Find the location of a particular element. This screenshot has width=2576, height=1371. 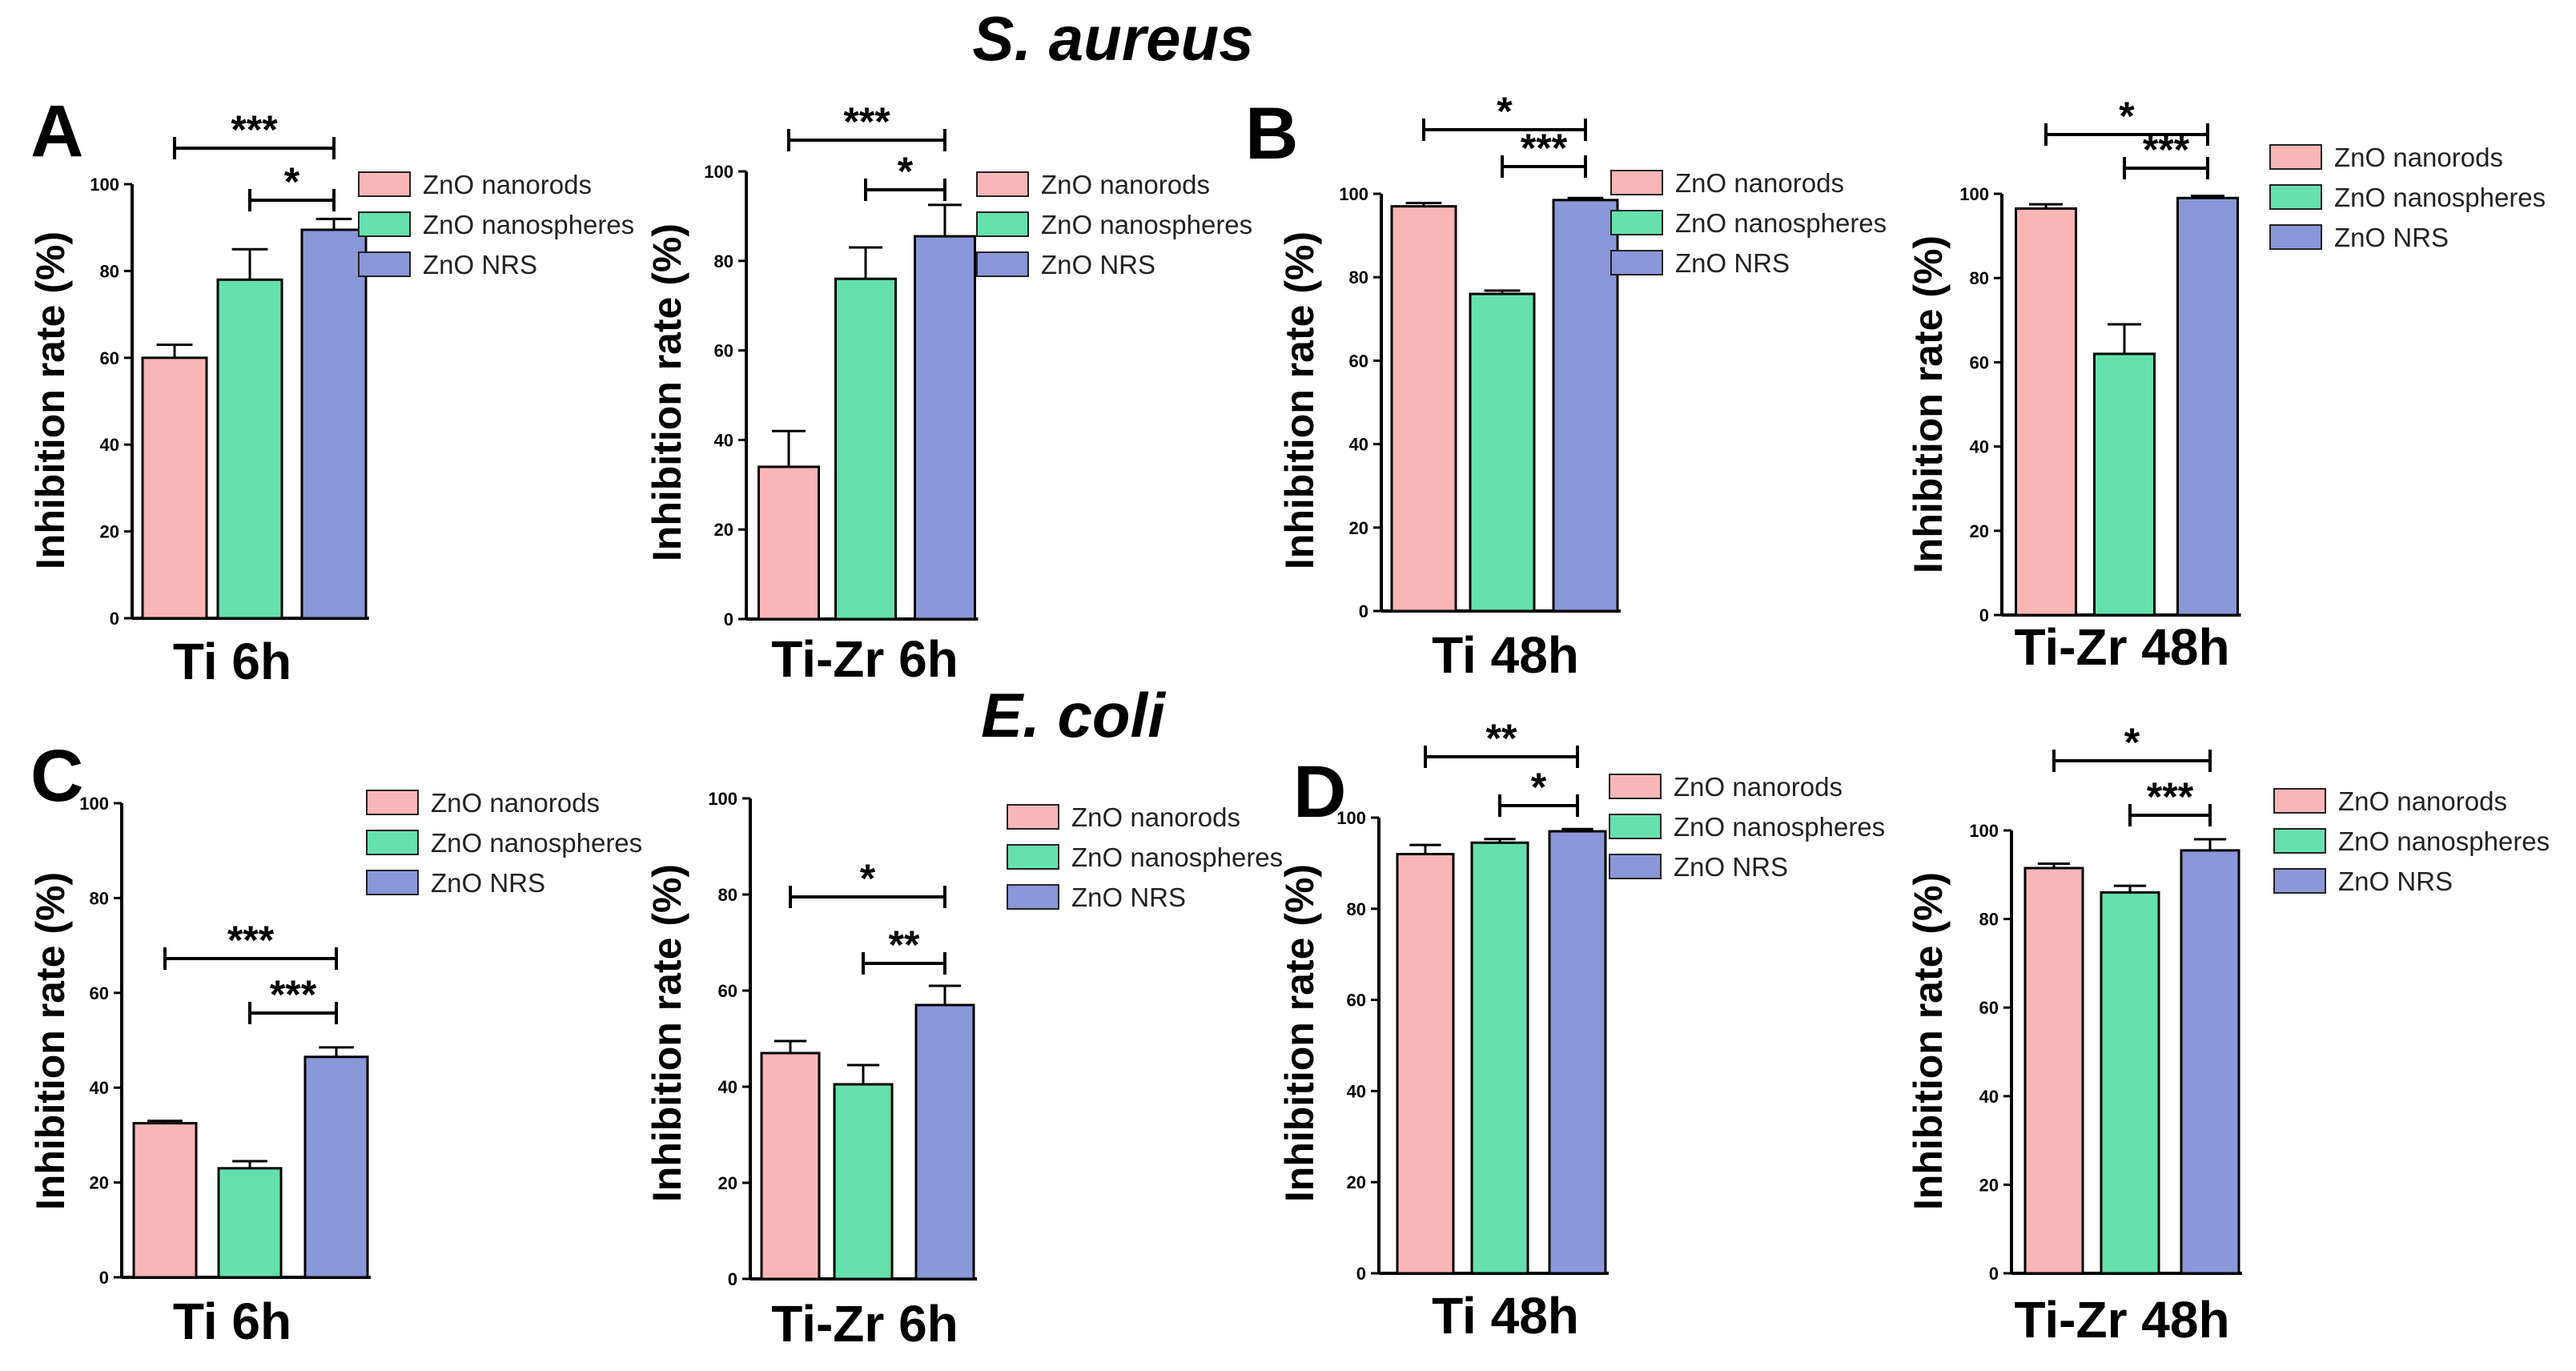

panel-letter-b: B is located at coordinates (1271, 134).